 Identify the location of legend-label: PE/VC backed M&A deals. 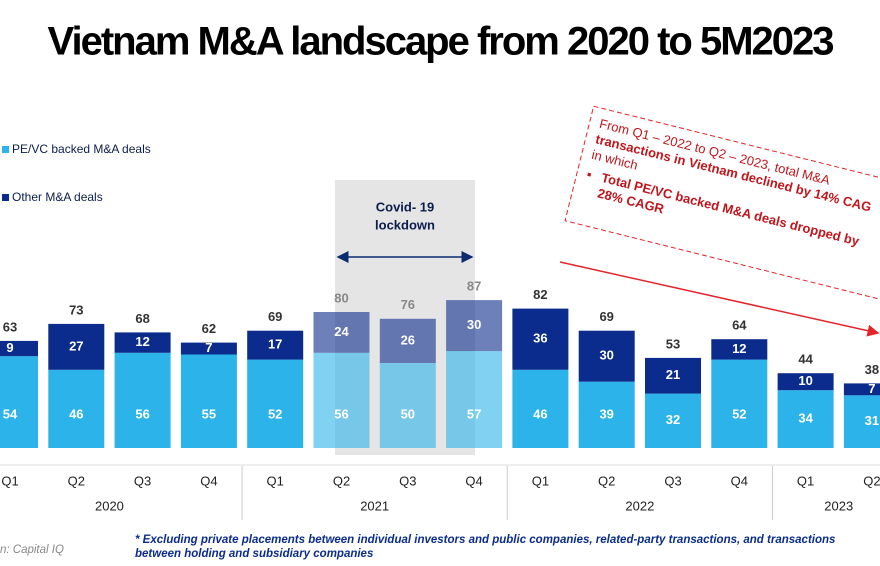
(81, 149).